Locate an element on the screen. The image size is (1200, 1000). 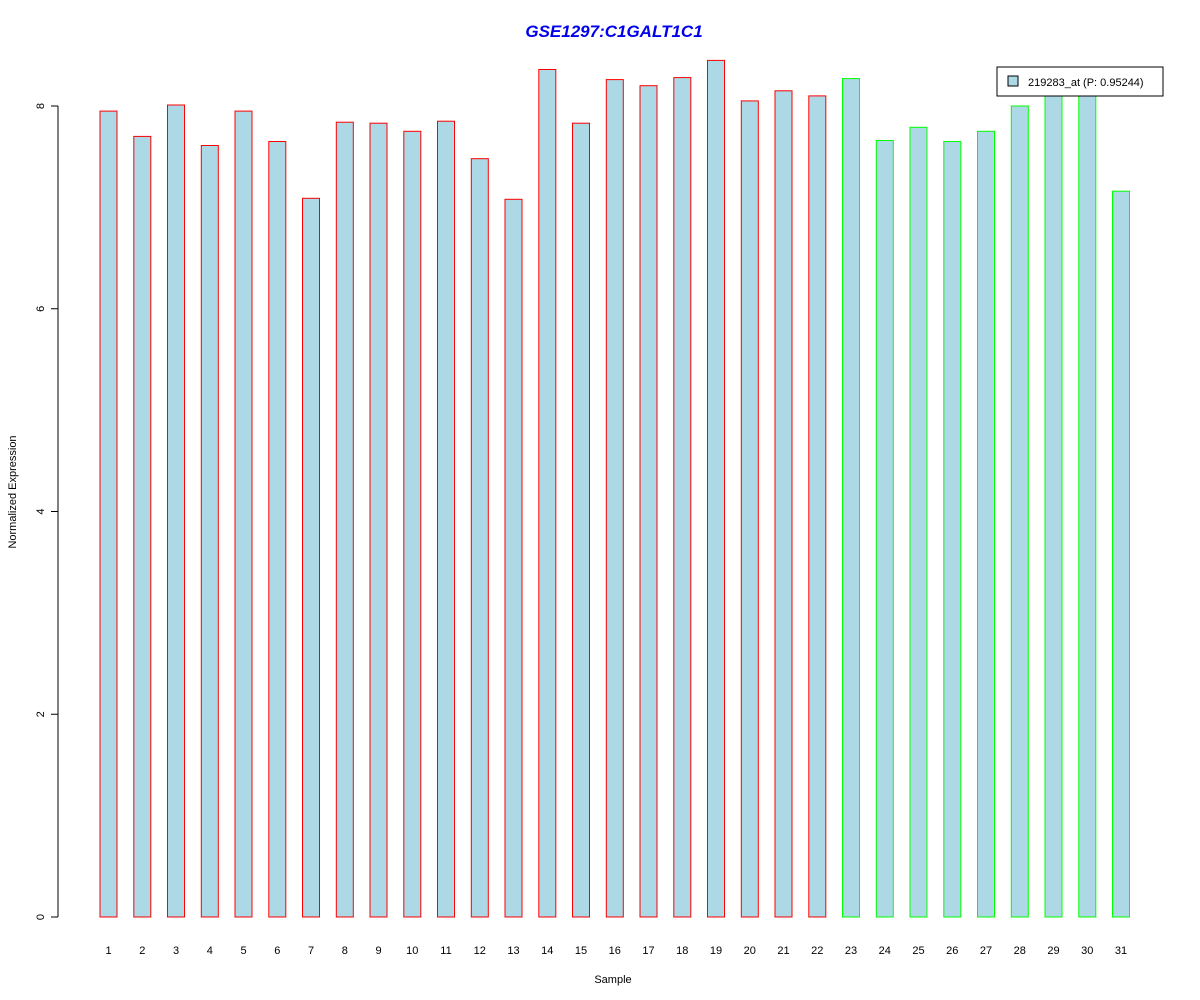
x-tick-label: 19 is located at coordinates (716, 951).